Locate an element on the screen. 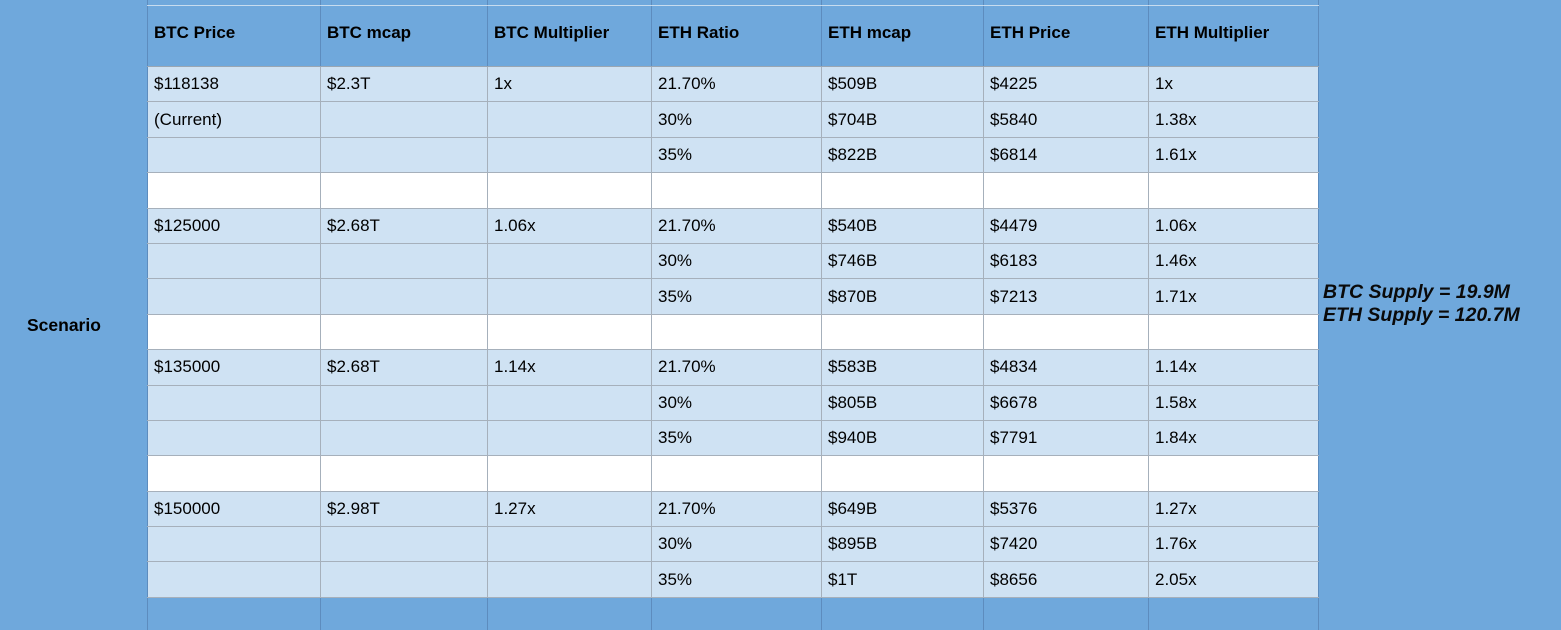 The image size is (1561, 630). table-cell: $2.3T is located at coordinates (404, 84).